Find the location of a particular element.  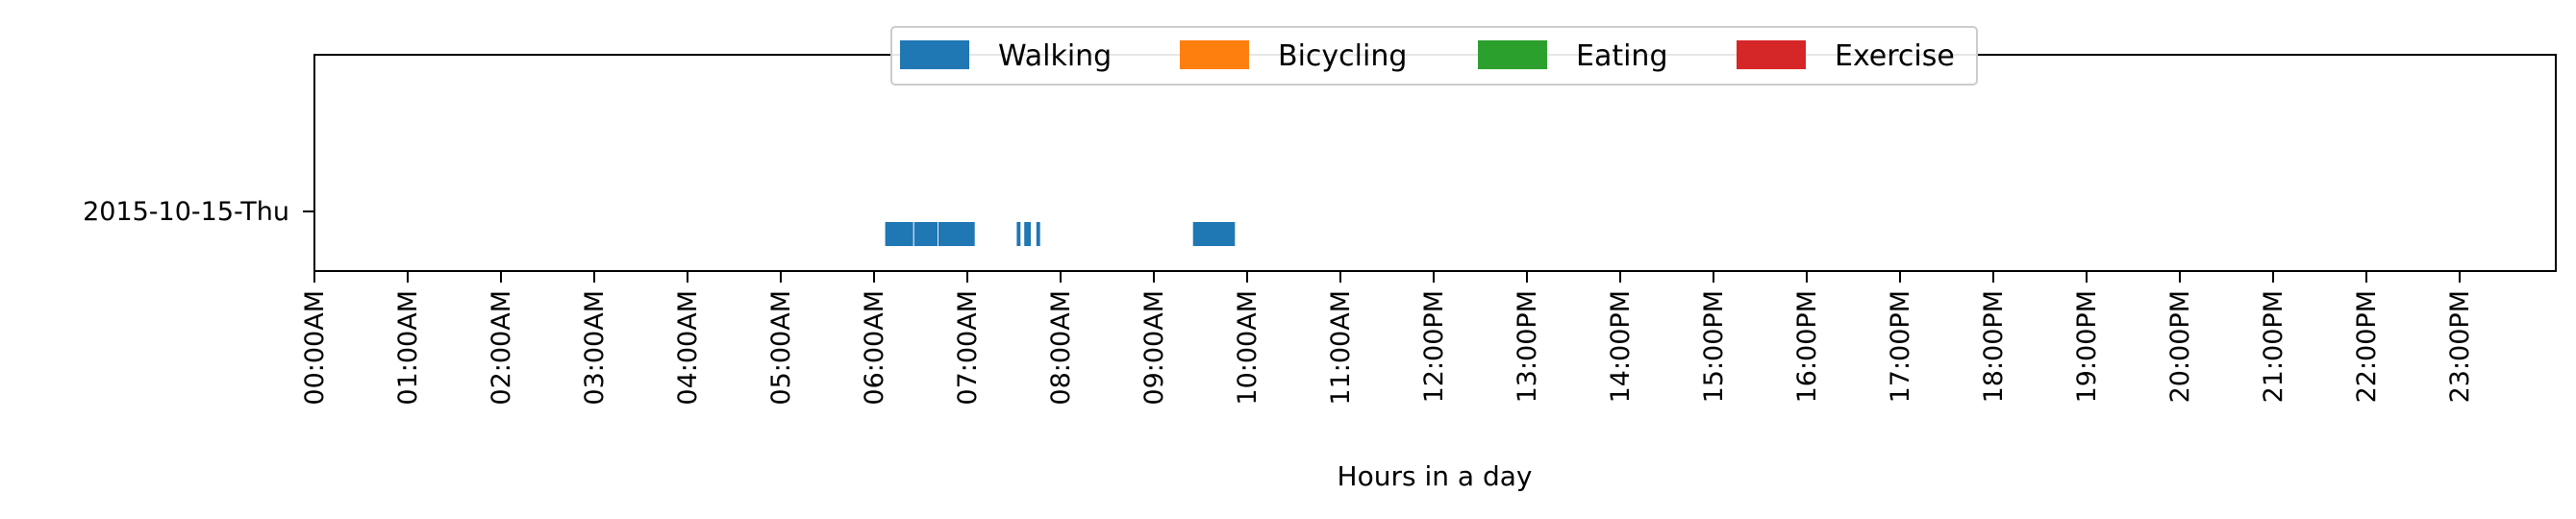

x-tick-label: 17:00PM is located at coordinates (1900, 346).